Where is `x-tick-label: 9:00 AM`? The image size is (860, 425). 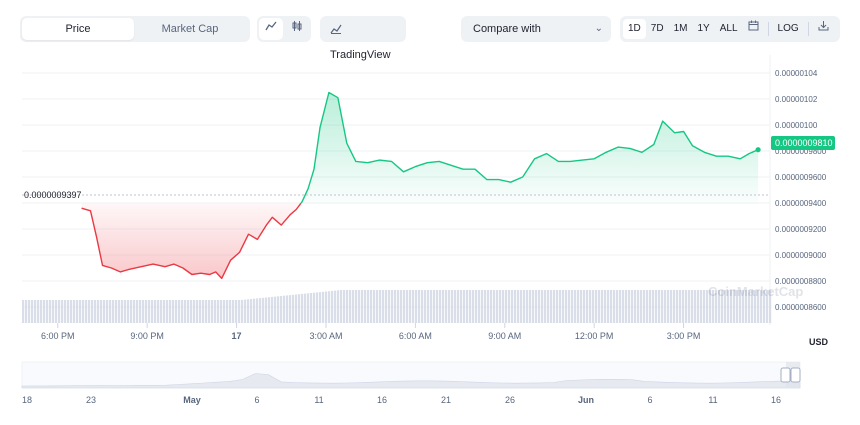
x-tick-label: 9:00 AM is located at coordinates (504, 336).